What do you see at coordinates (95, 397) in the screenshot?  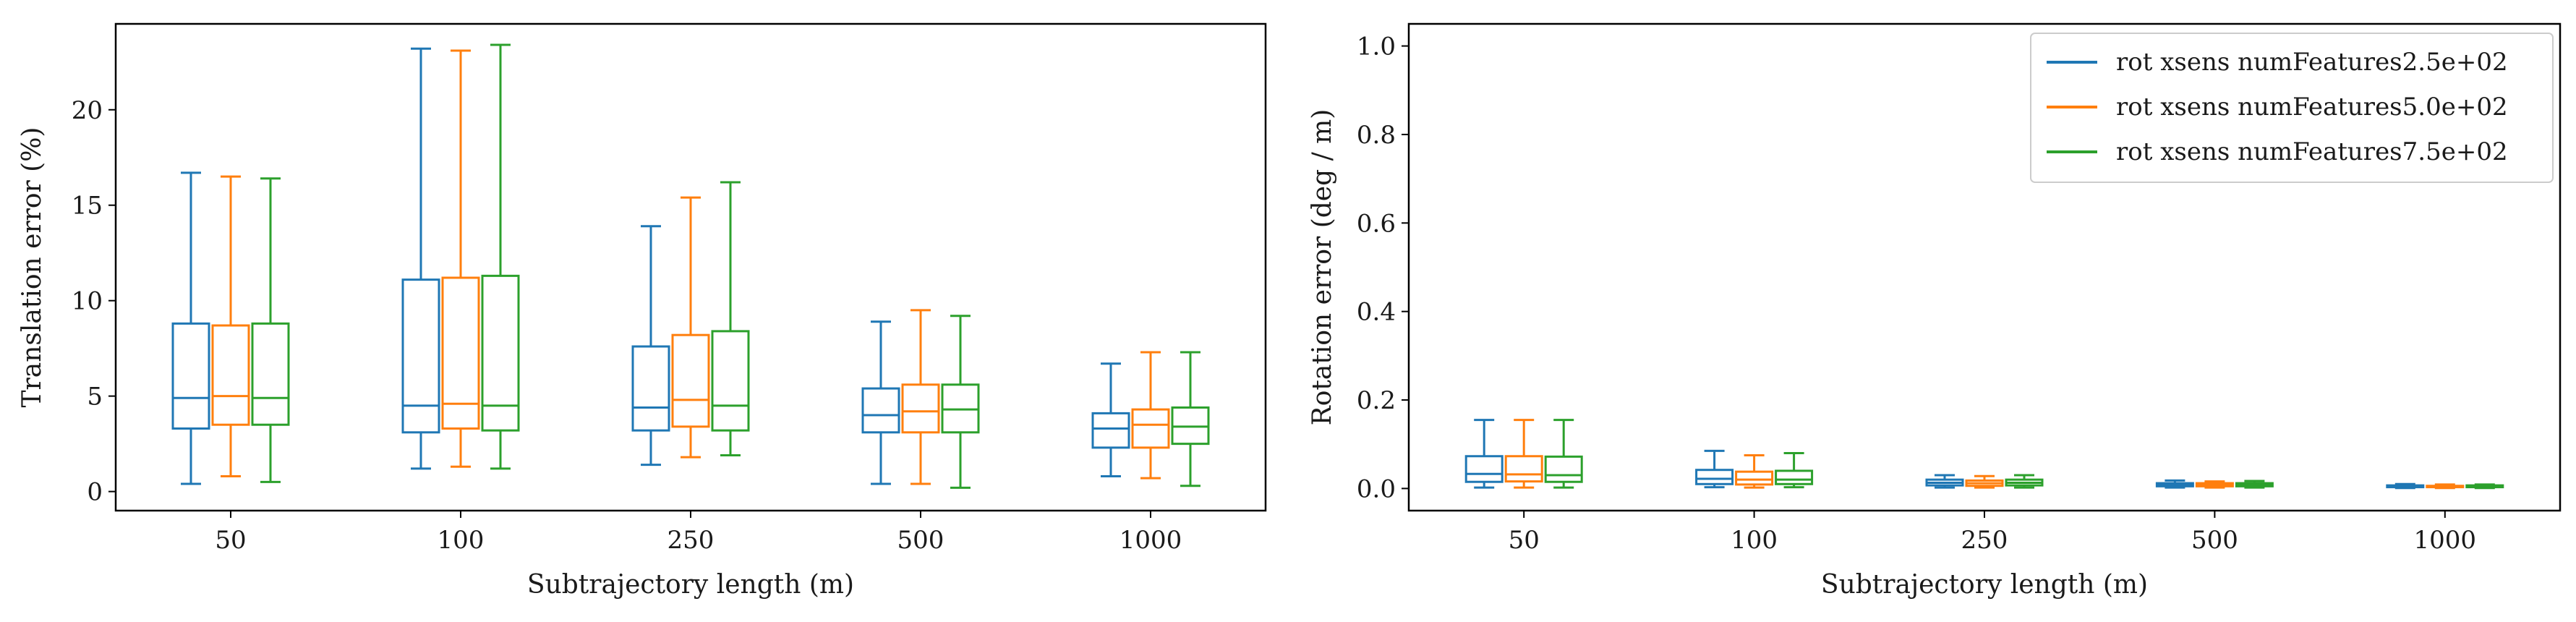 I see `y-tick-label: 5` at bounding box center [95, 397].